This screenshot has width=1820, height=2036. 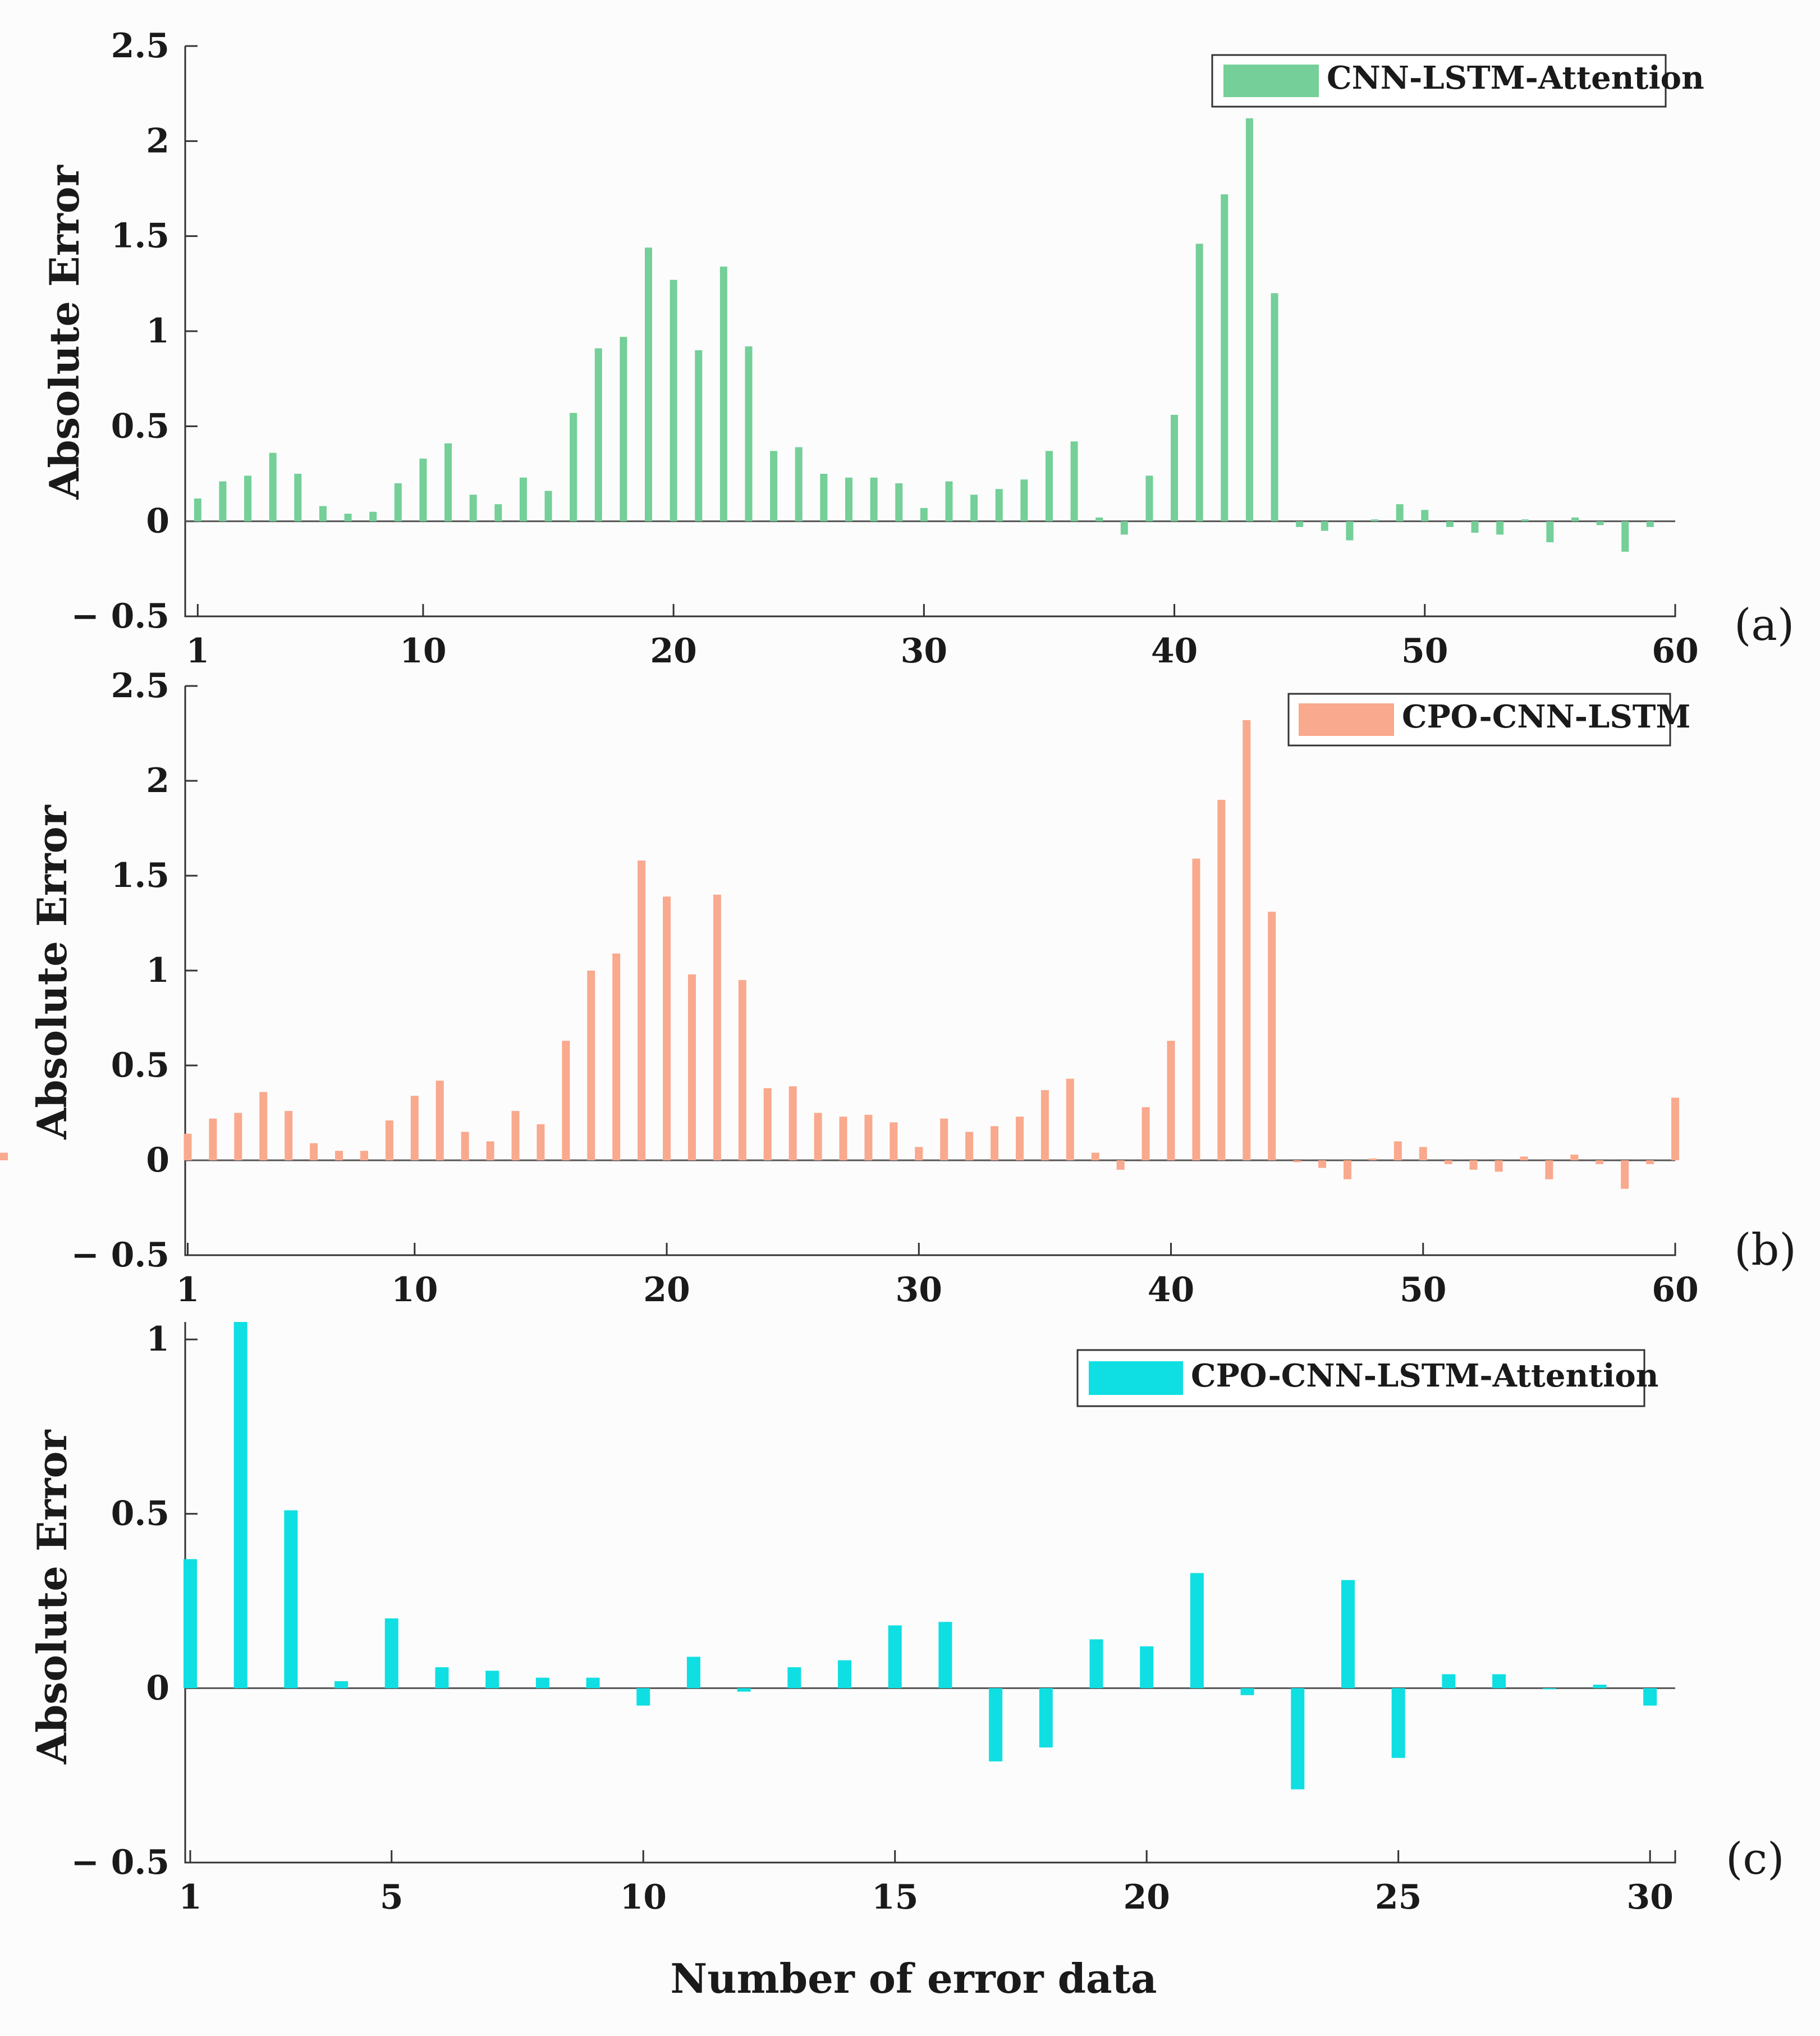 I want to click on x-tick-label: 30, so click(x=920, y=1290).